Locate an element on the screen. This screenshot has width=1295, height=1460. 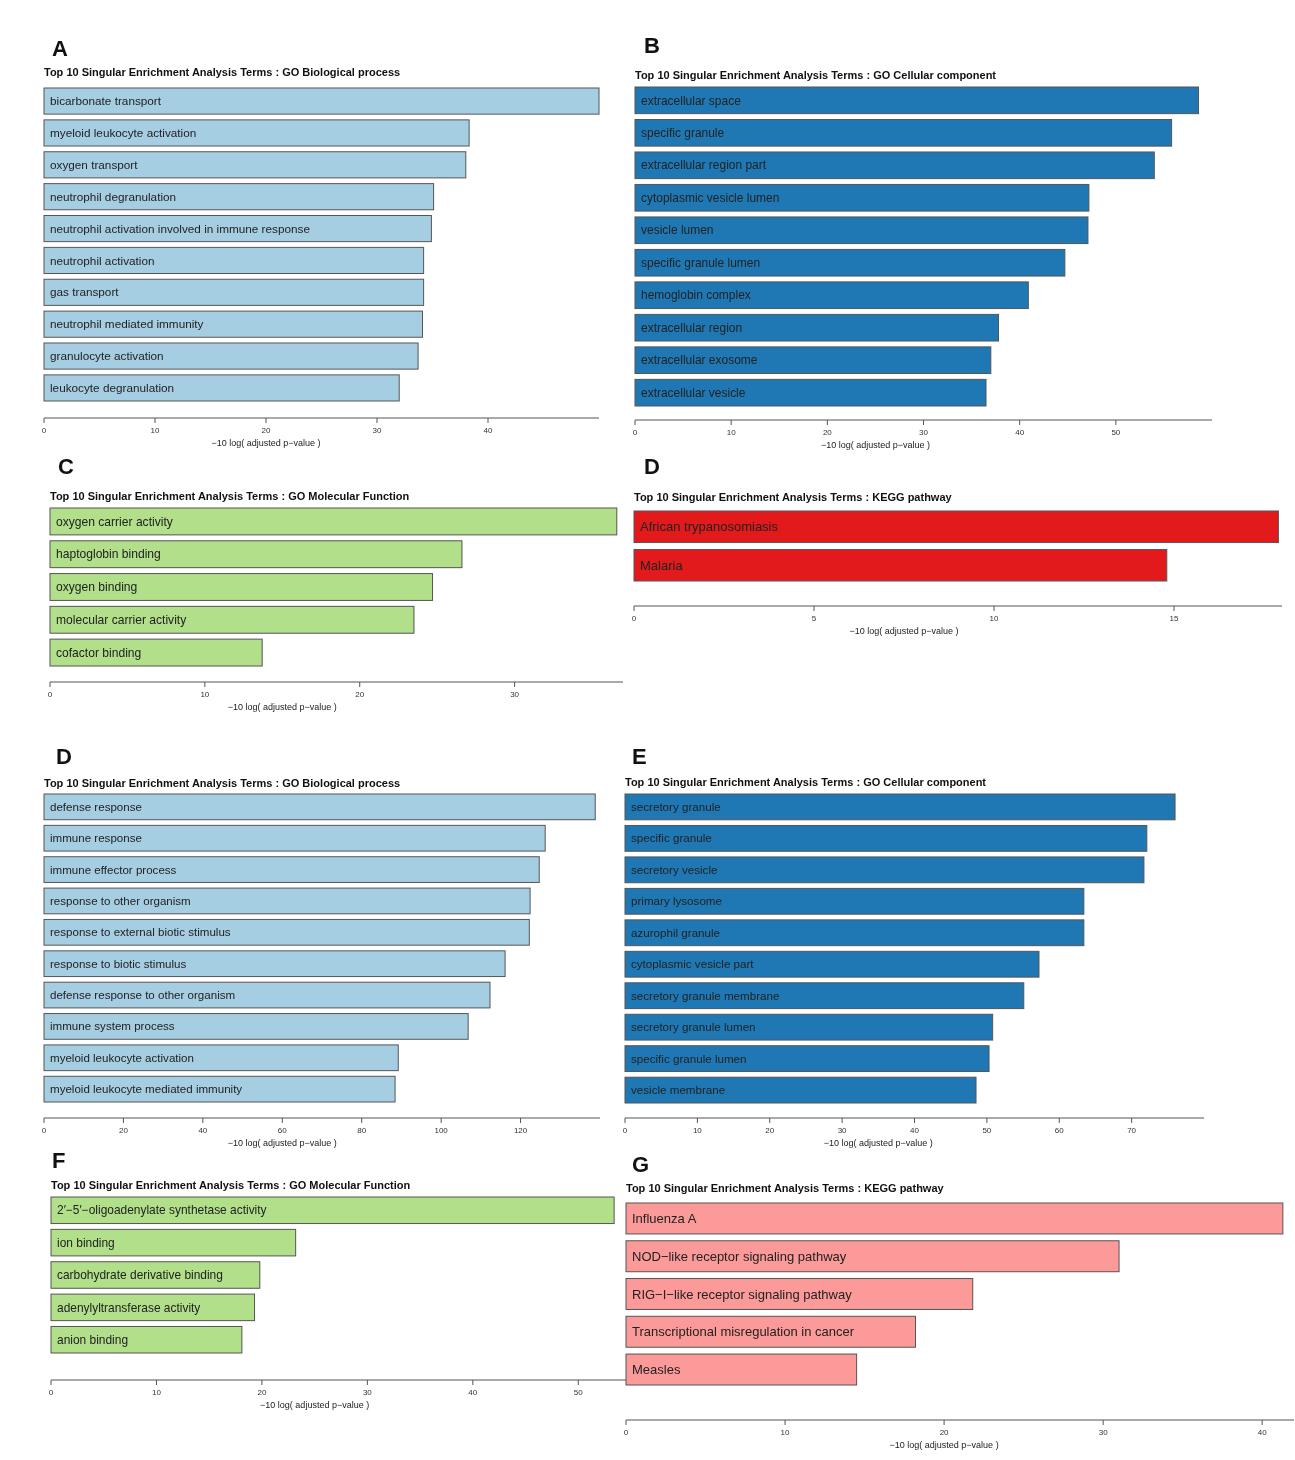
chart-title: Top 10 Singular Enrichment Analysis Terms : GO Molecular Function is located at coordinates (230, 496).